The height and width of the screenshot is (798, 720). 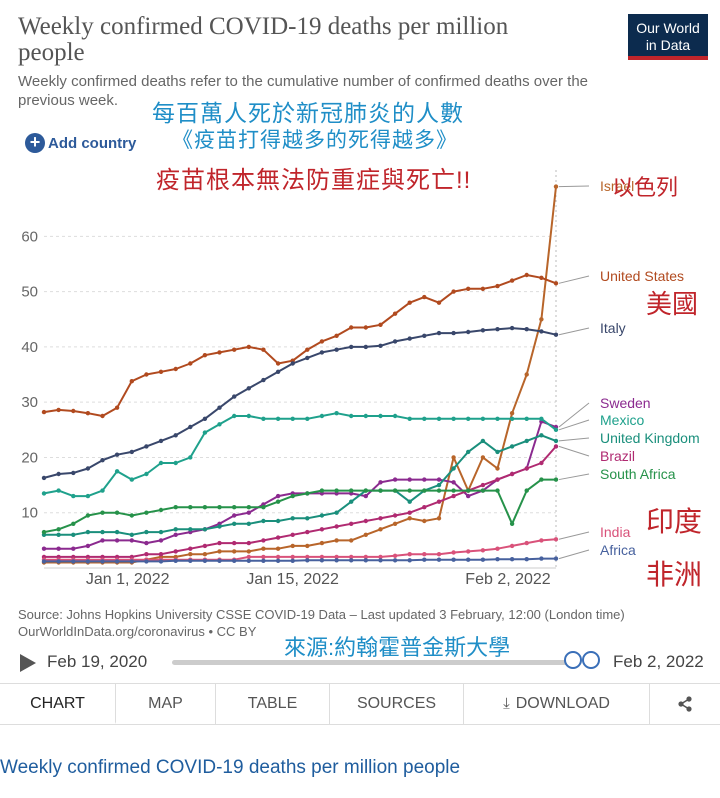 I want to click on play-icon, so click(x=28, y=663).